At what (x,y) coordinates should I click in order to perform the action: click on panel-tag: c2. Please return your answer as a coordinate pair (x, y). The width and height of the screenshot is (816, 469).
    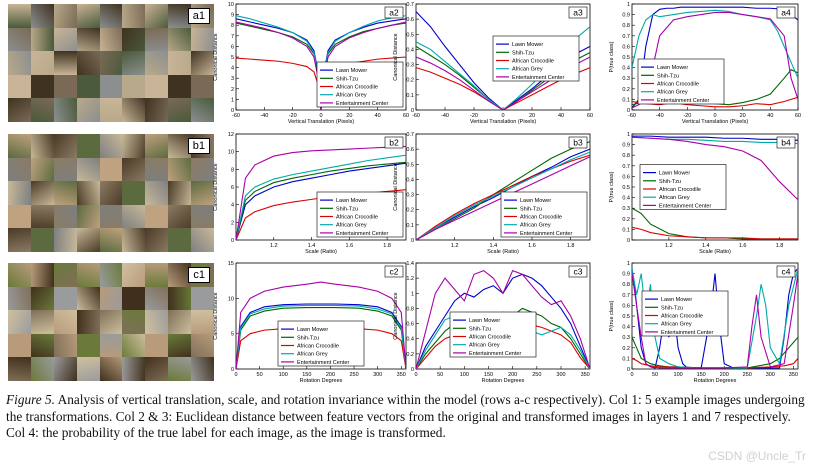
    Looking at the image, I should click on (394, 272).